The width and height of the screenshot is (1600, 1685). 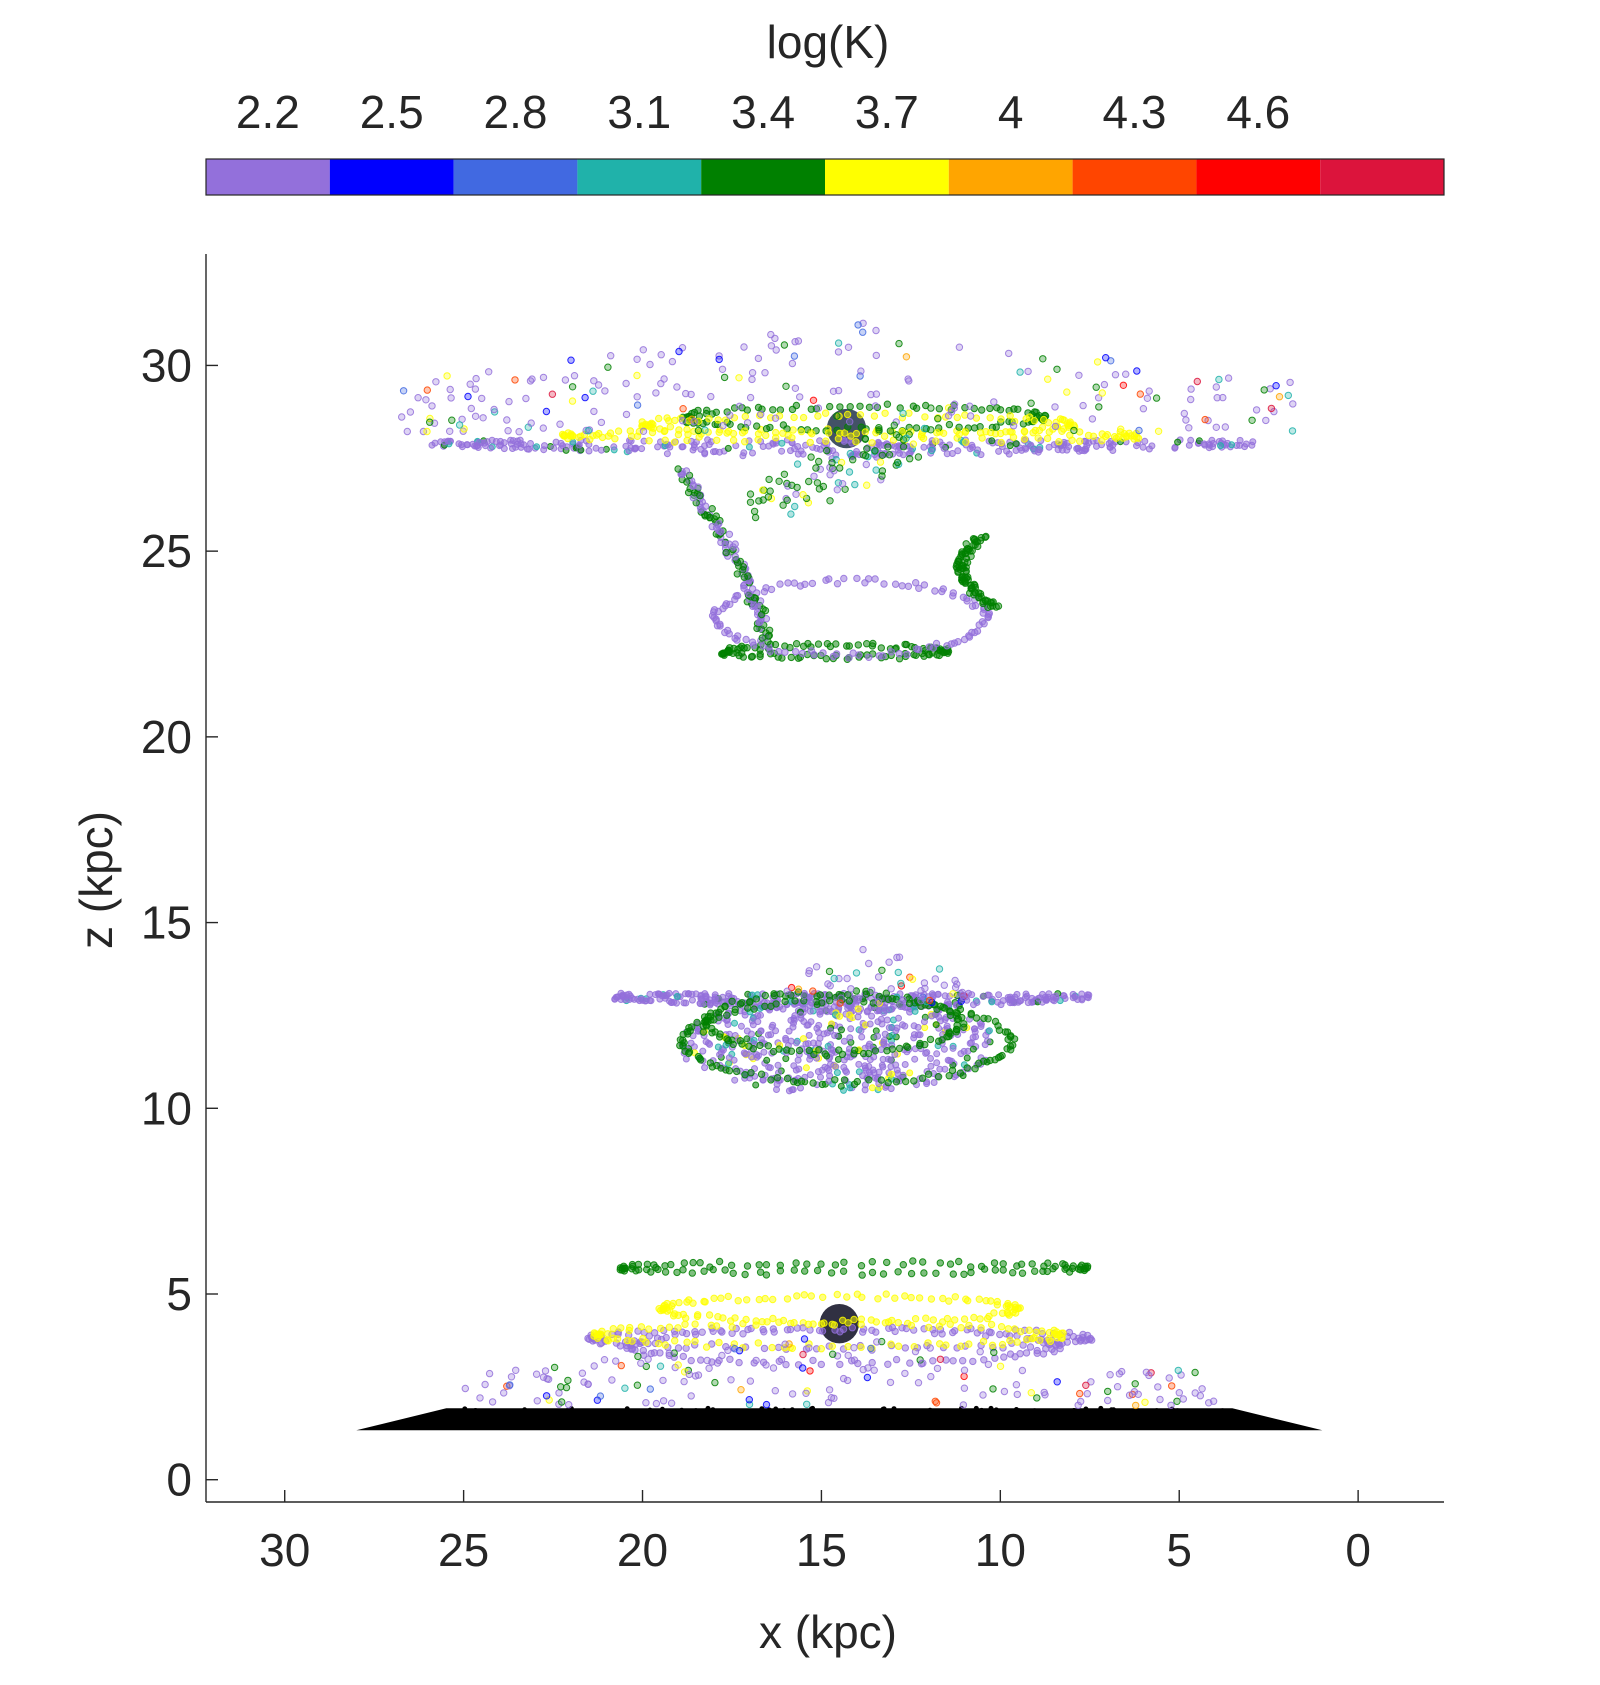 What do you see at coordinates (887, 177) in the screenshot?
I see `colorbar-bin` at bounding box center [887, 177].